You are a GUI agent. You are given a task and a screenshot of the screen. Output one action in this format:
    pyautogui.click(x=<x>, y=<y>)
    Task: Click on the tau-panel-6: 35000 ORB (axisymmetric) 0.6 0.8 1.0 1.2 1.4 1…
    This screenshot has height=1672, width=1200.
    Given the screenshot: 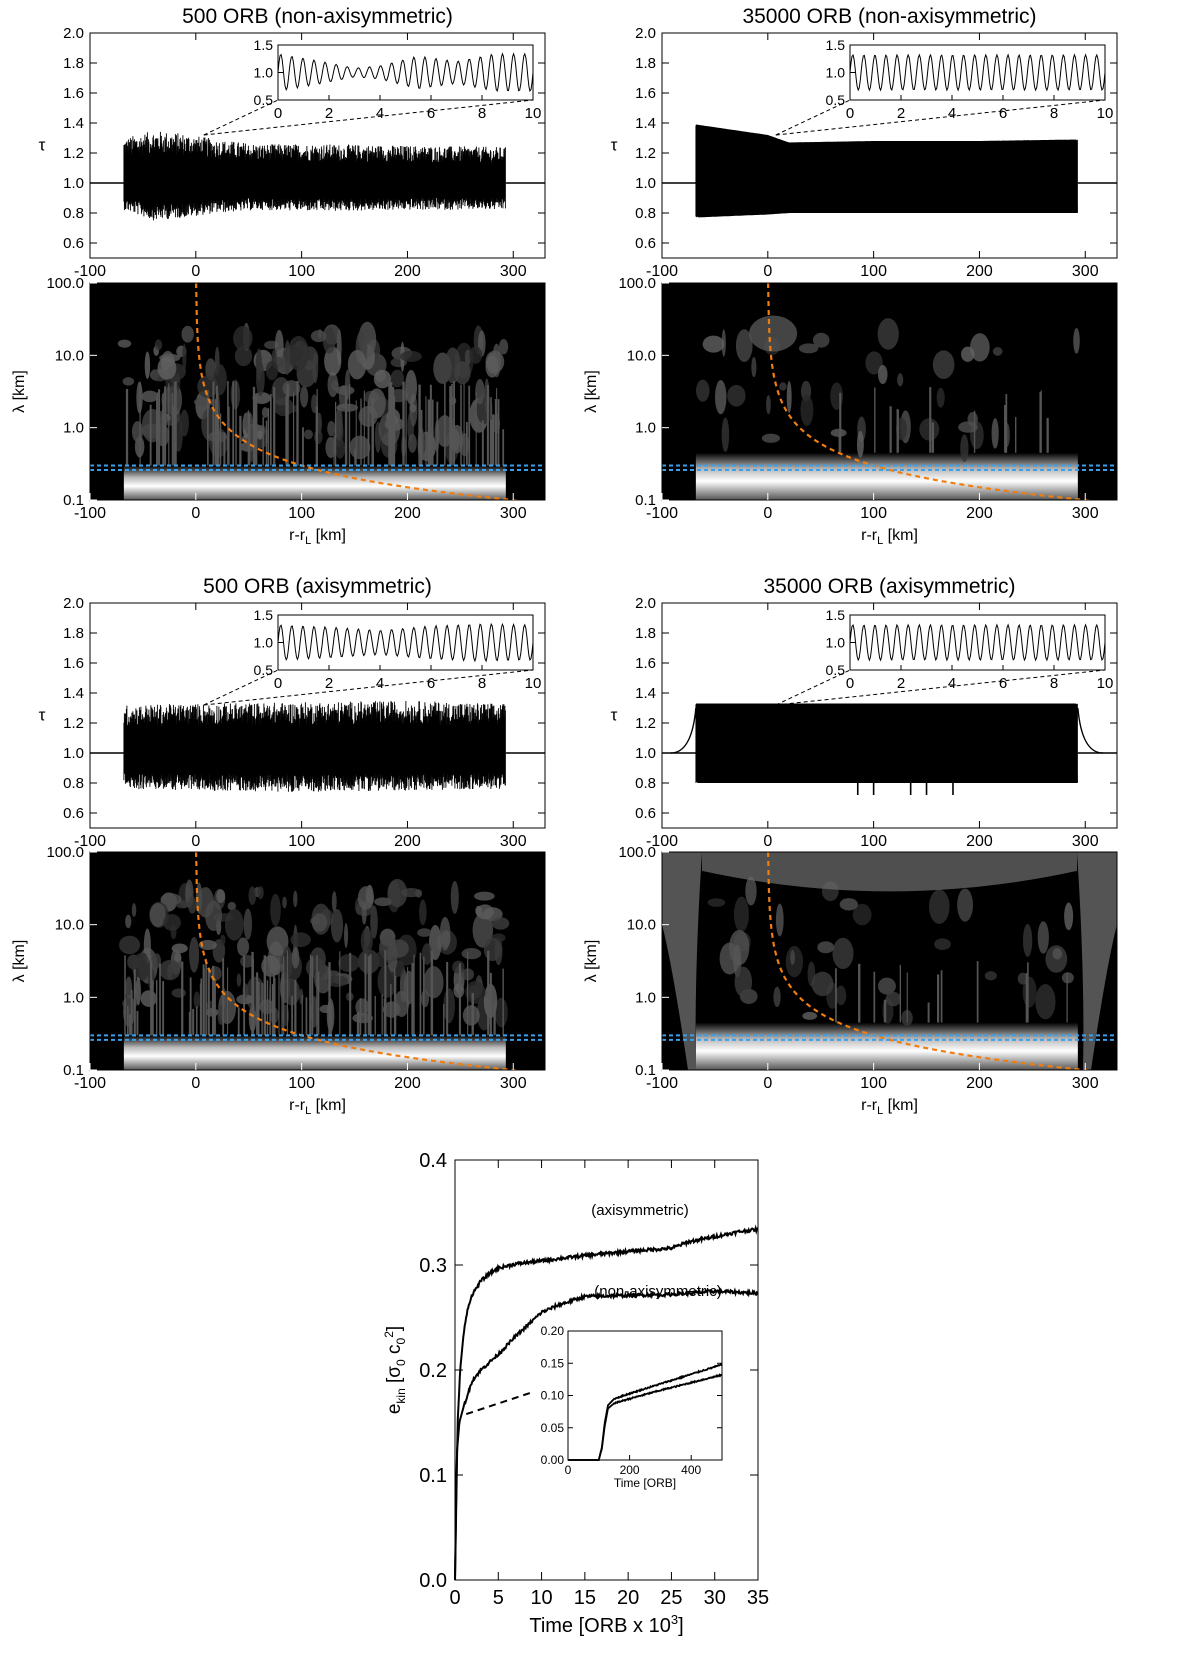 What is the action you would take?
    pyautogui.click(x=864, y=712)
    